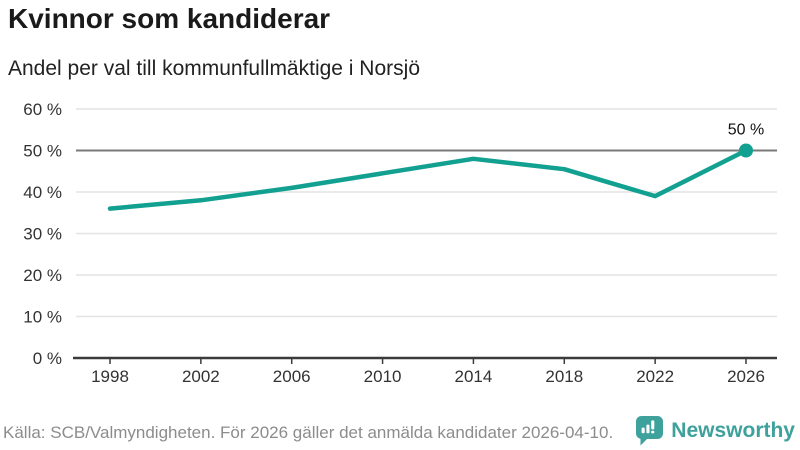 Image resolution: width=800 pixels, height=450 pixels. I want to click on y-tick-label-0: 0 %, so click(47, 358).